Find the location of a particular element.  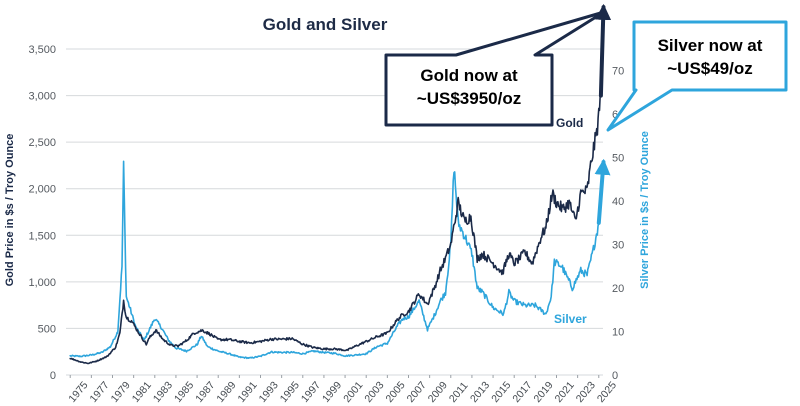

silver-callout-line-1: Silver now at is located at coordinates (710, 45).